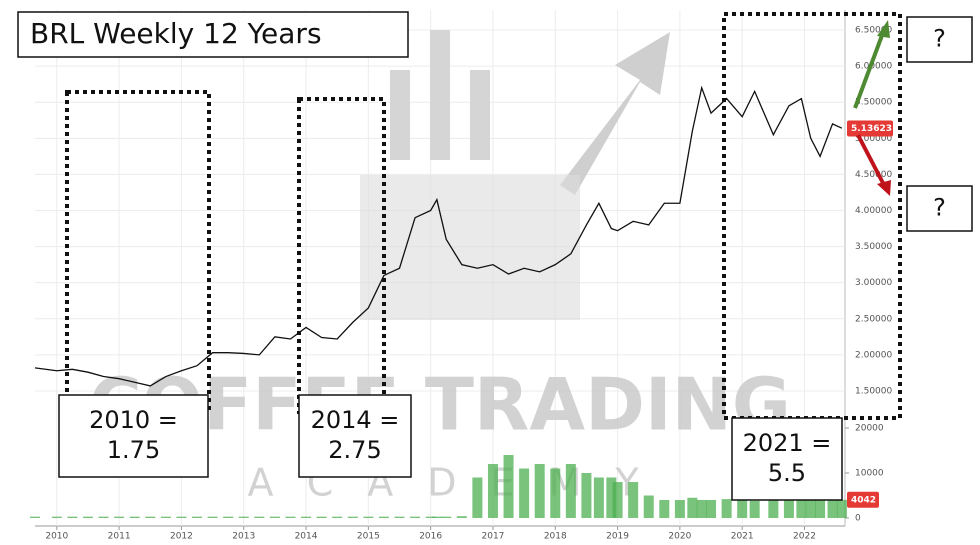 Image resolution: width=980 pixels, height=545 pixels. I want to click on y-tick-label: 4.50000, so click(873, 175).